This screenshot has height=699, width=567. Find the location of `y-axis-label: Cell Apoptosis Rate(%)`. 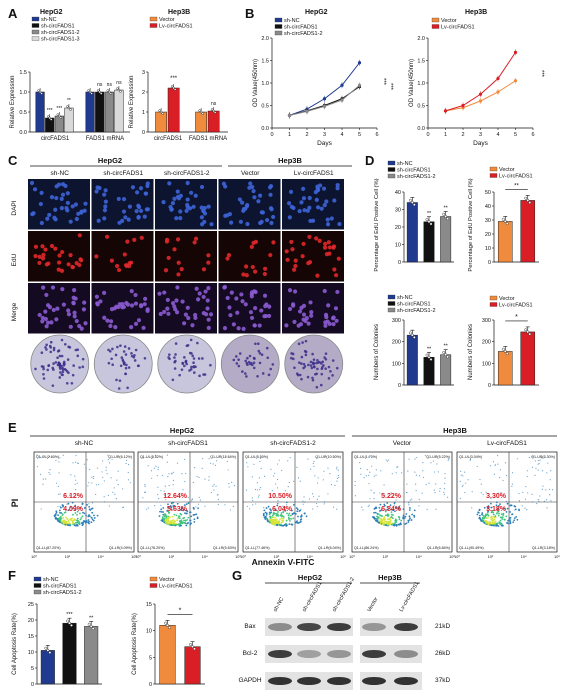

y-axis-label: Cell Apoptosis Rate(%) is located at coordinates (15, 644).